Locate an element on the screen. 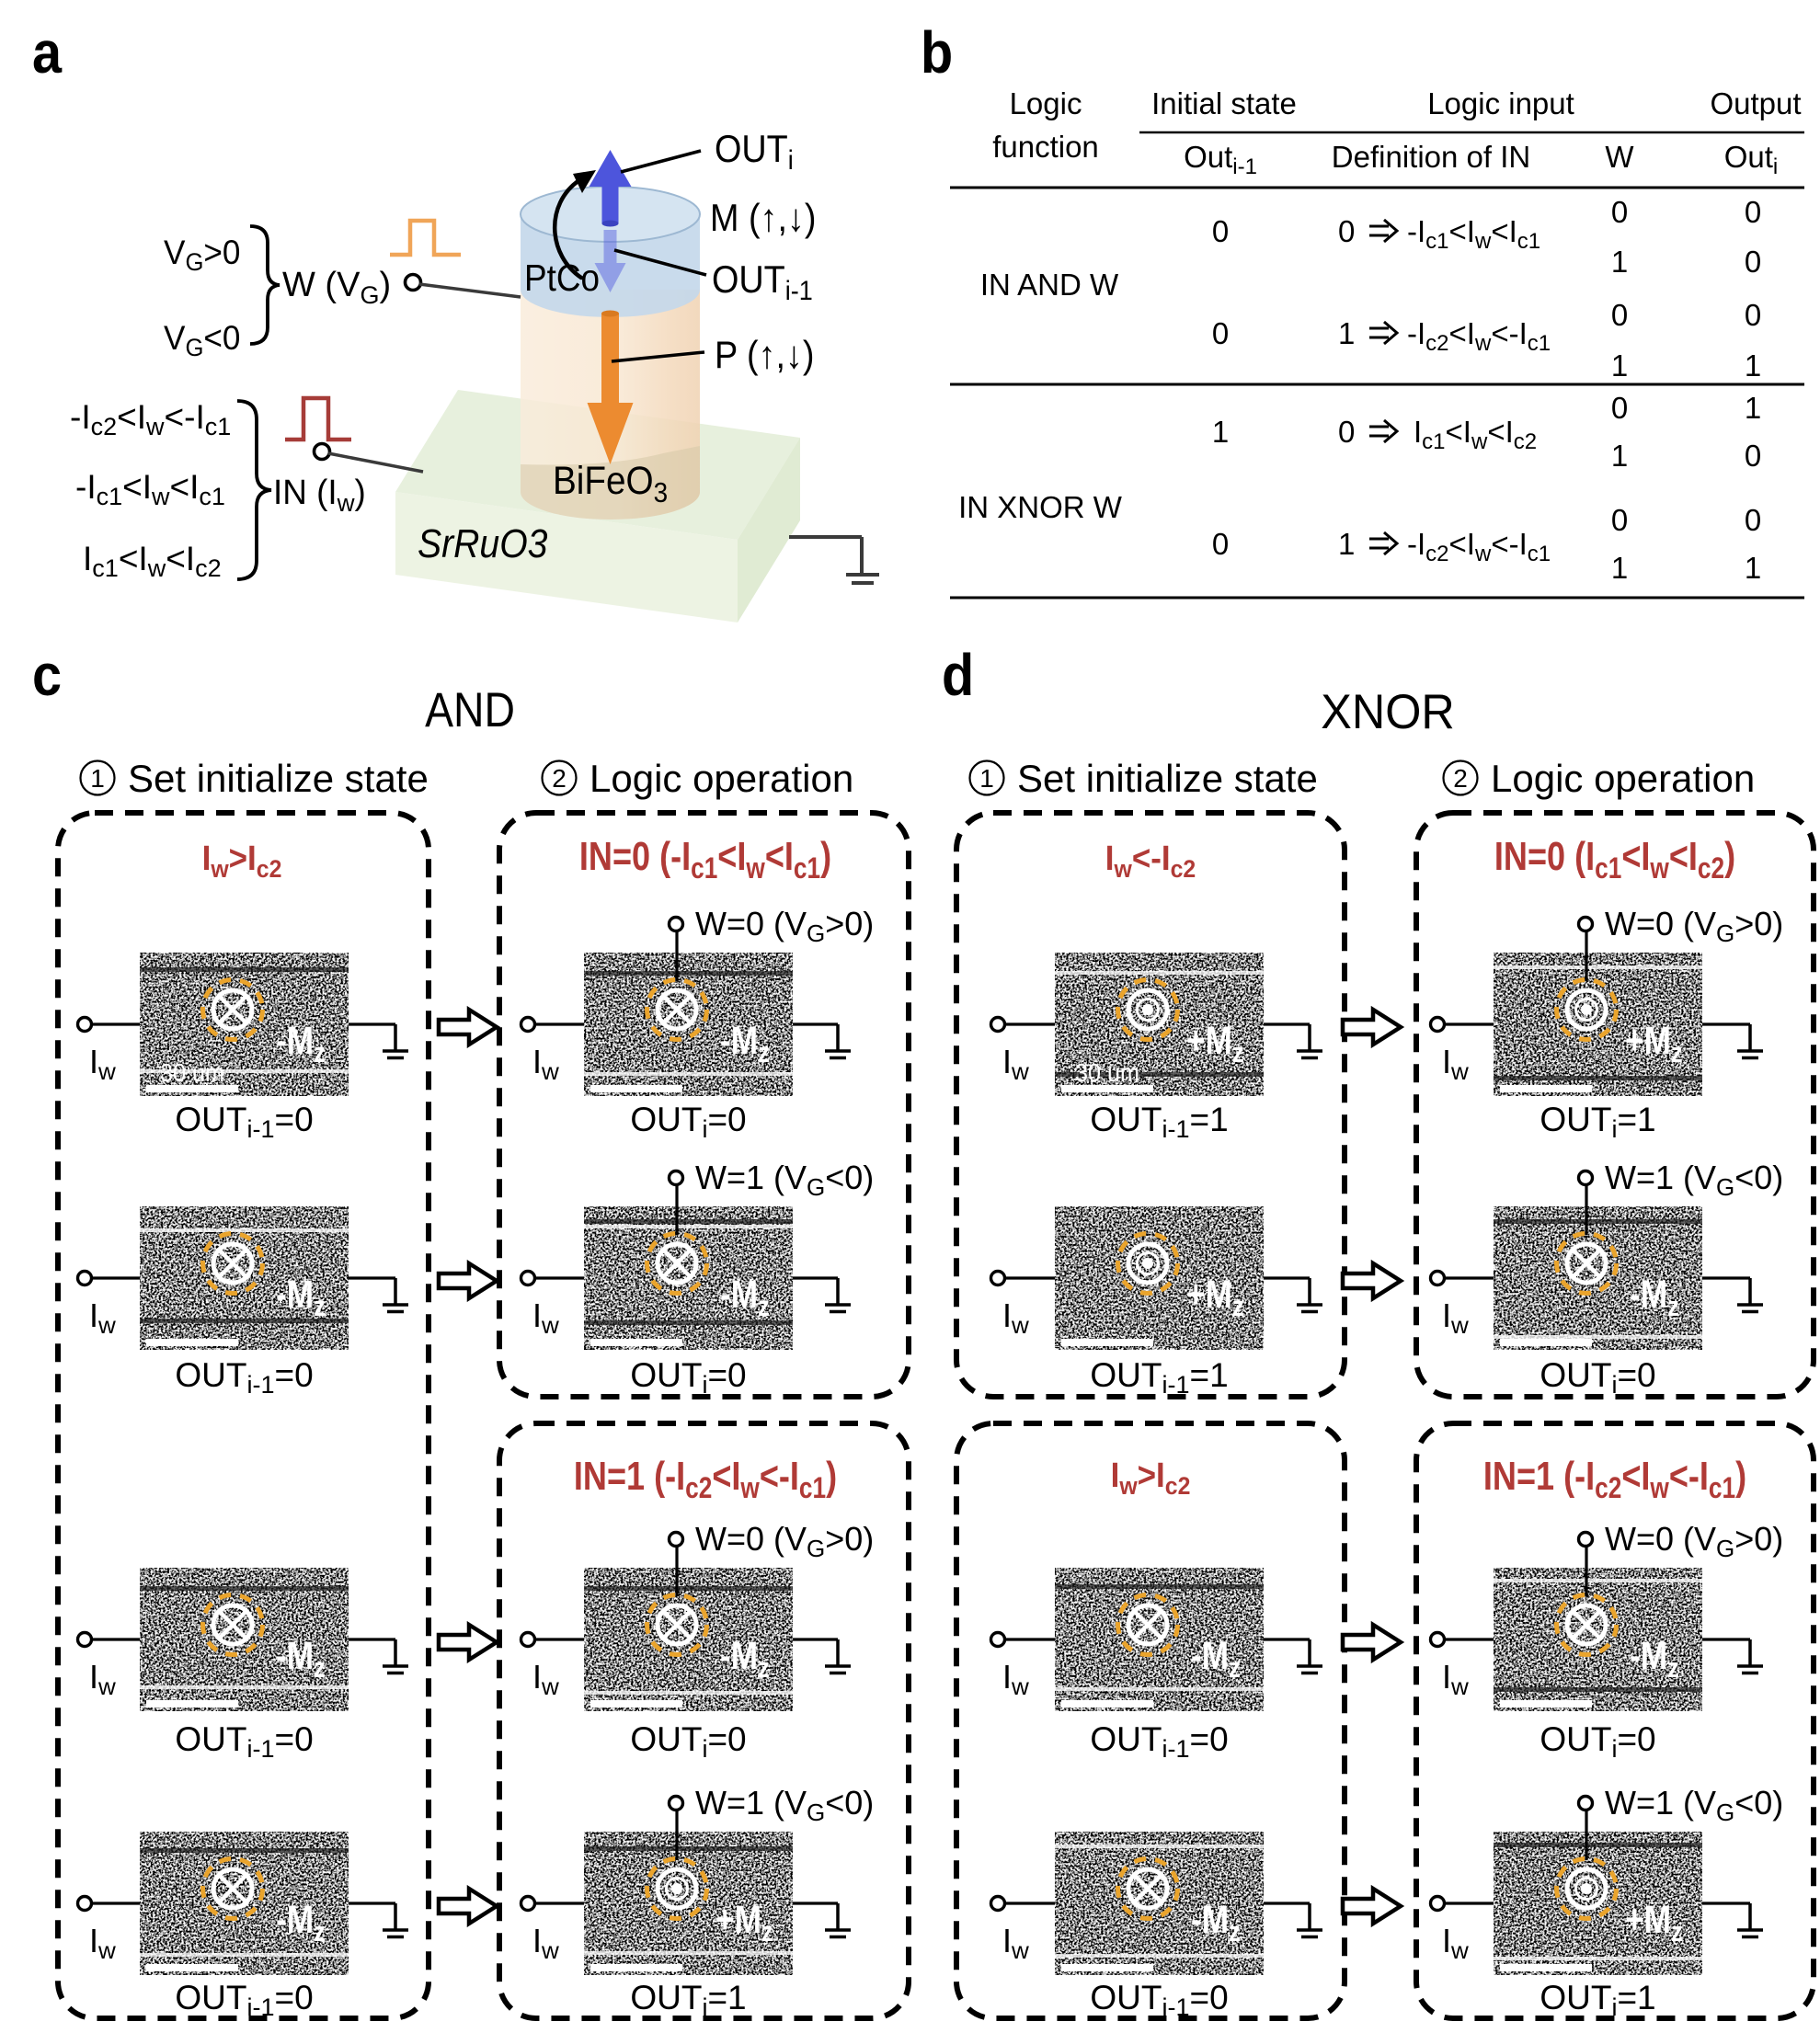  svg-text: VG​>0 is located at coordinates (202, 254).